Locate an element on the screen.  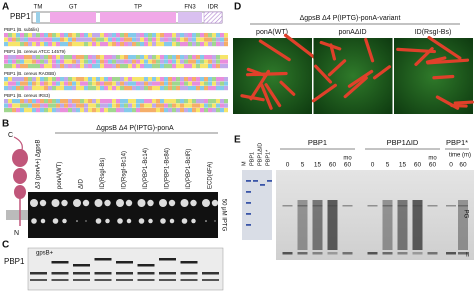
panel-label: A is located at coordinates (5, 7).